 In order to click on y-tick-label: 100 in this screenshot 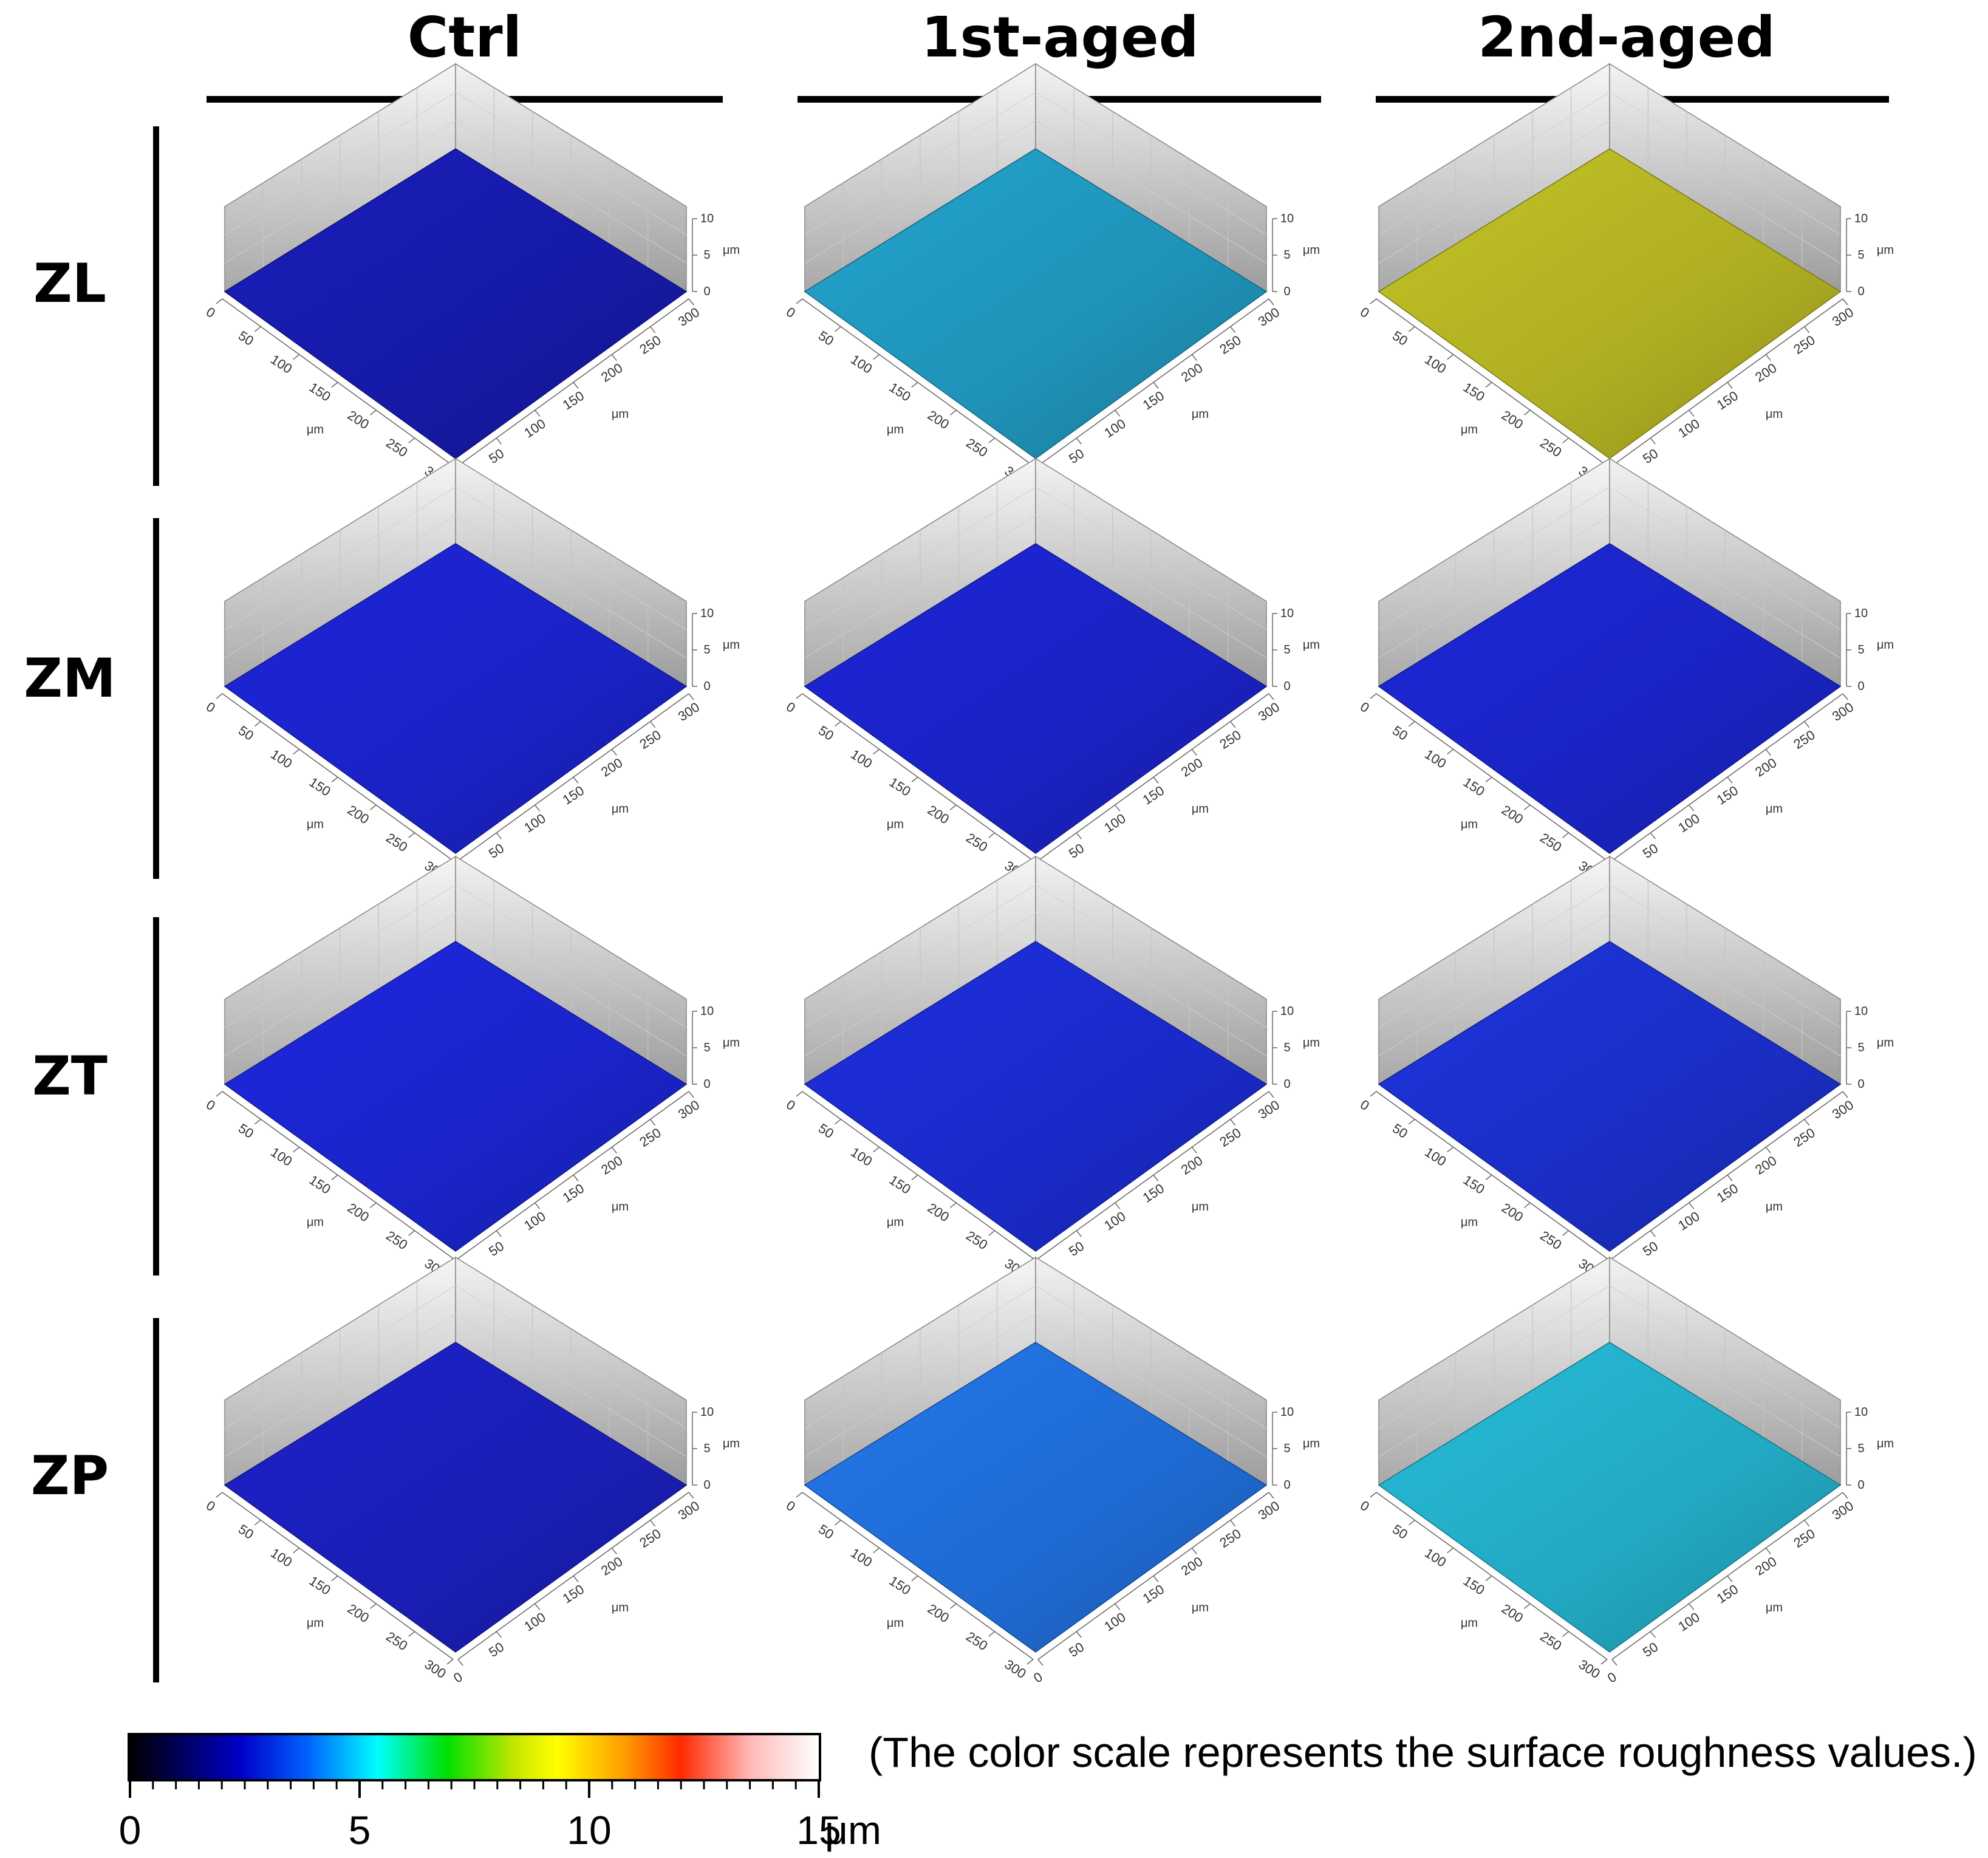, I will do `click(534, 1622)`.